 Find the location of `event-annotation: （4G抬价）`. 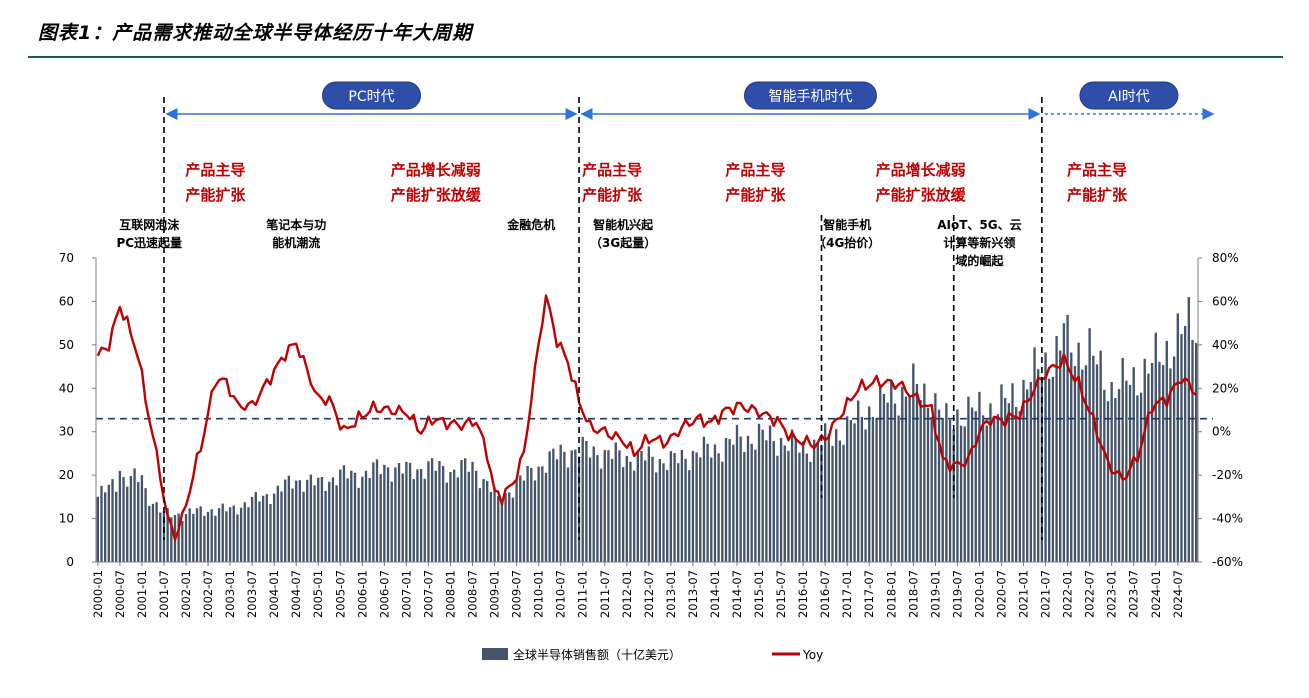

event-annotation: （4G抬价） is located at coordinates (847, 242).